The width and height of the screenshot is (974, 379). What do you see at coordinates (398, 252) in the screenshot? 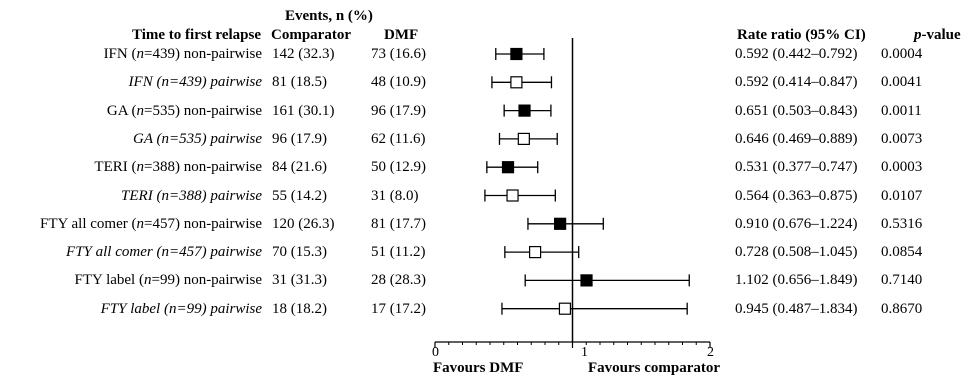
I see `dmf-cell: 51 (11.2)` at bounding box center [398, 252].